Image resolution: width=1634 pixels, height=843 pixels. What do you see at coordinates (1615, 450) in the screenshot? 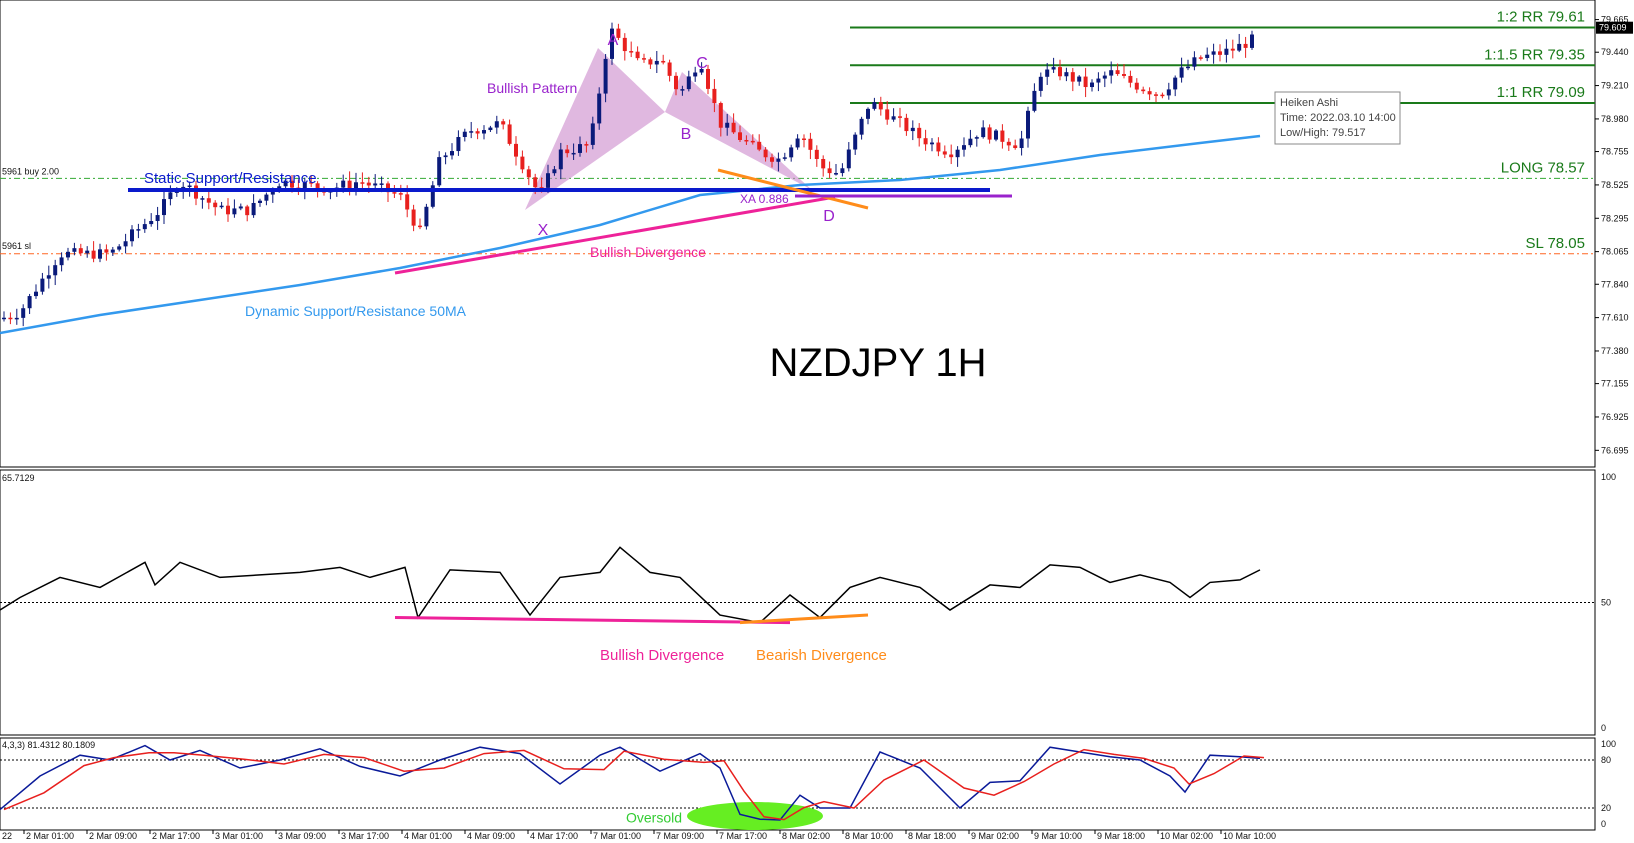
I see `price-tick-label: 76.695` at bounding box center [1615, 450].